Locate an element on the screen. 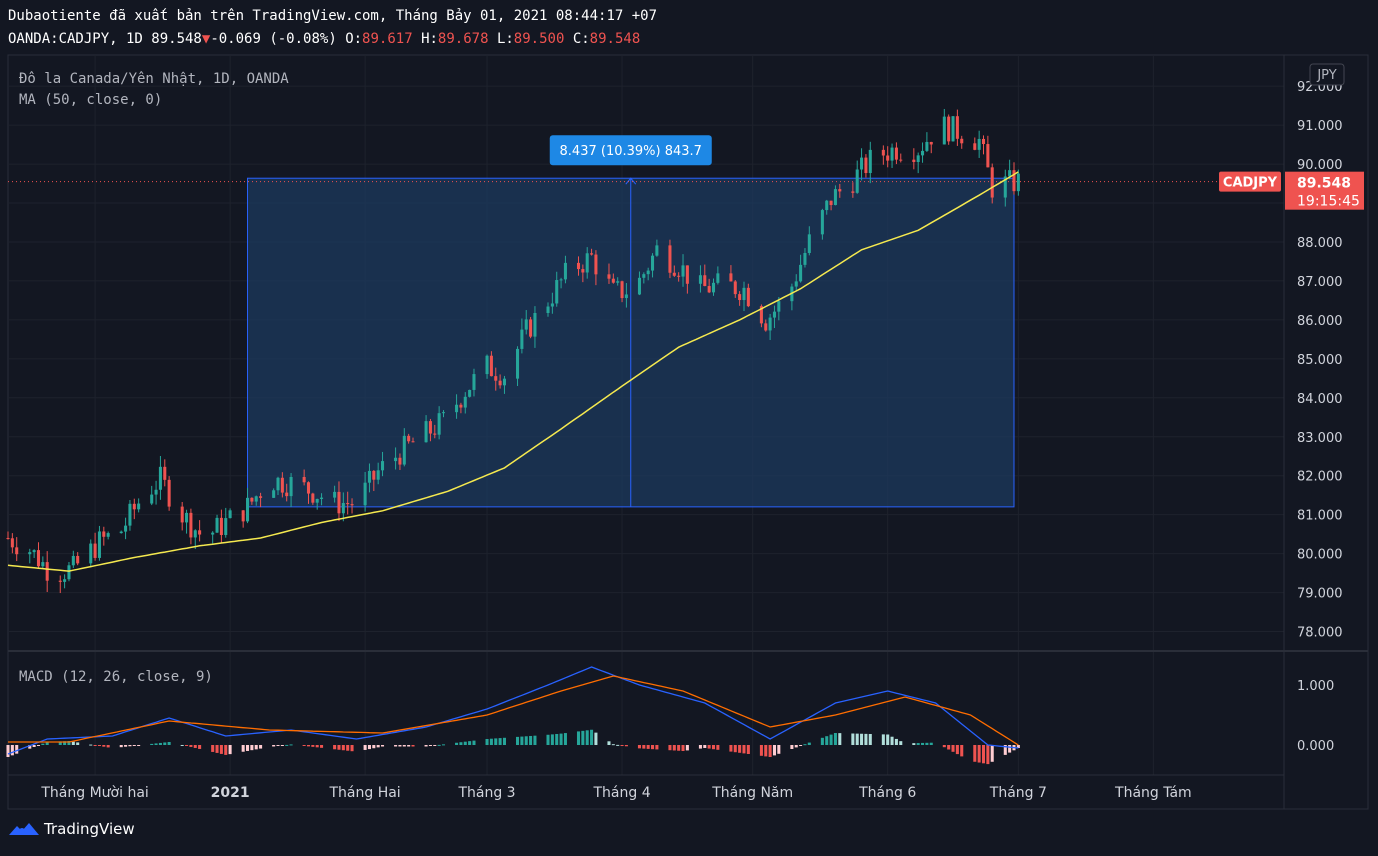 This screenshot has height=856, width=1378. macd-axis: 0.000 1.000 is located at coordinates (1315, 716).